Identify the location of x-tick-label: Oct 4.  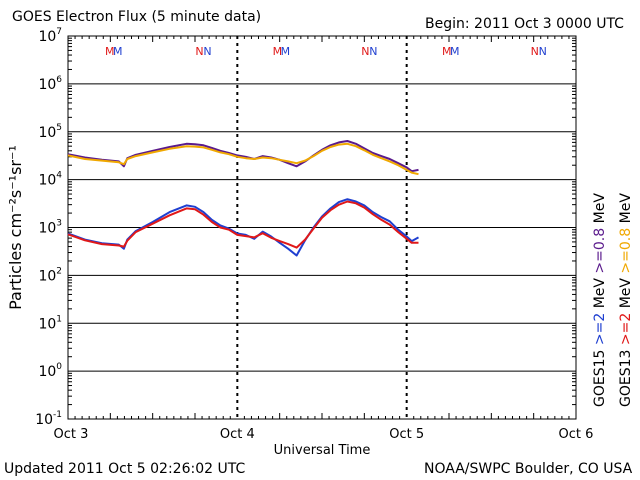
(237, 434).